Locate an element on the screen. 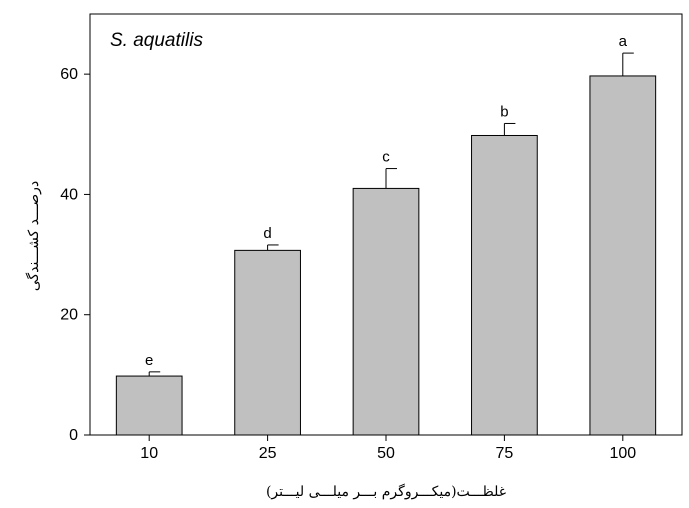 This screenshot has width=689, height=508. significance-label: b is located at coordinates (504, 111).